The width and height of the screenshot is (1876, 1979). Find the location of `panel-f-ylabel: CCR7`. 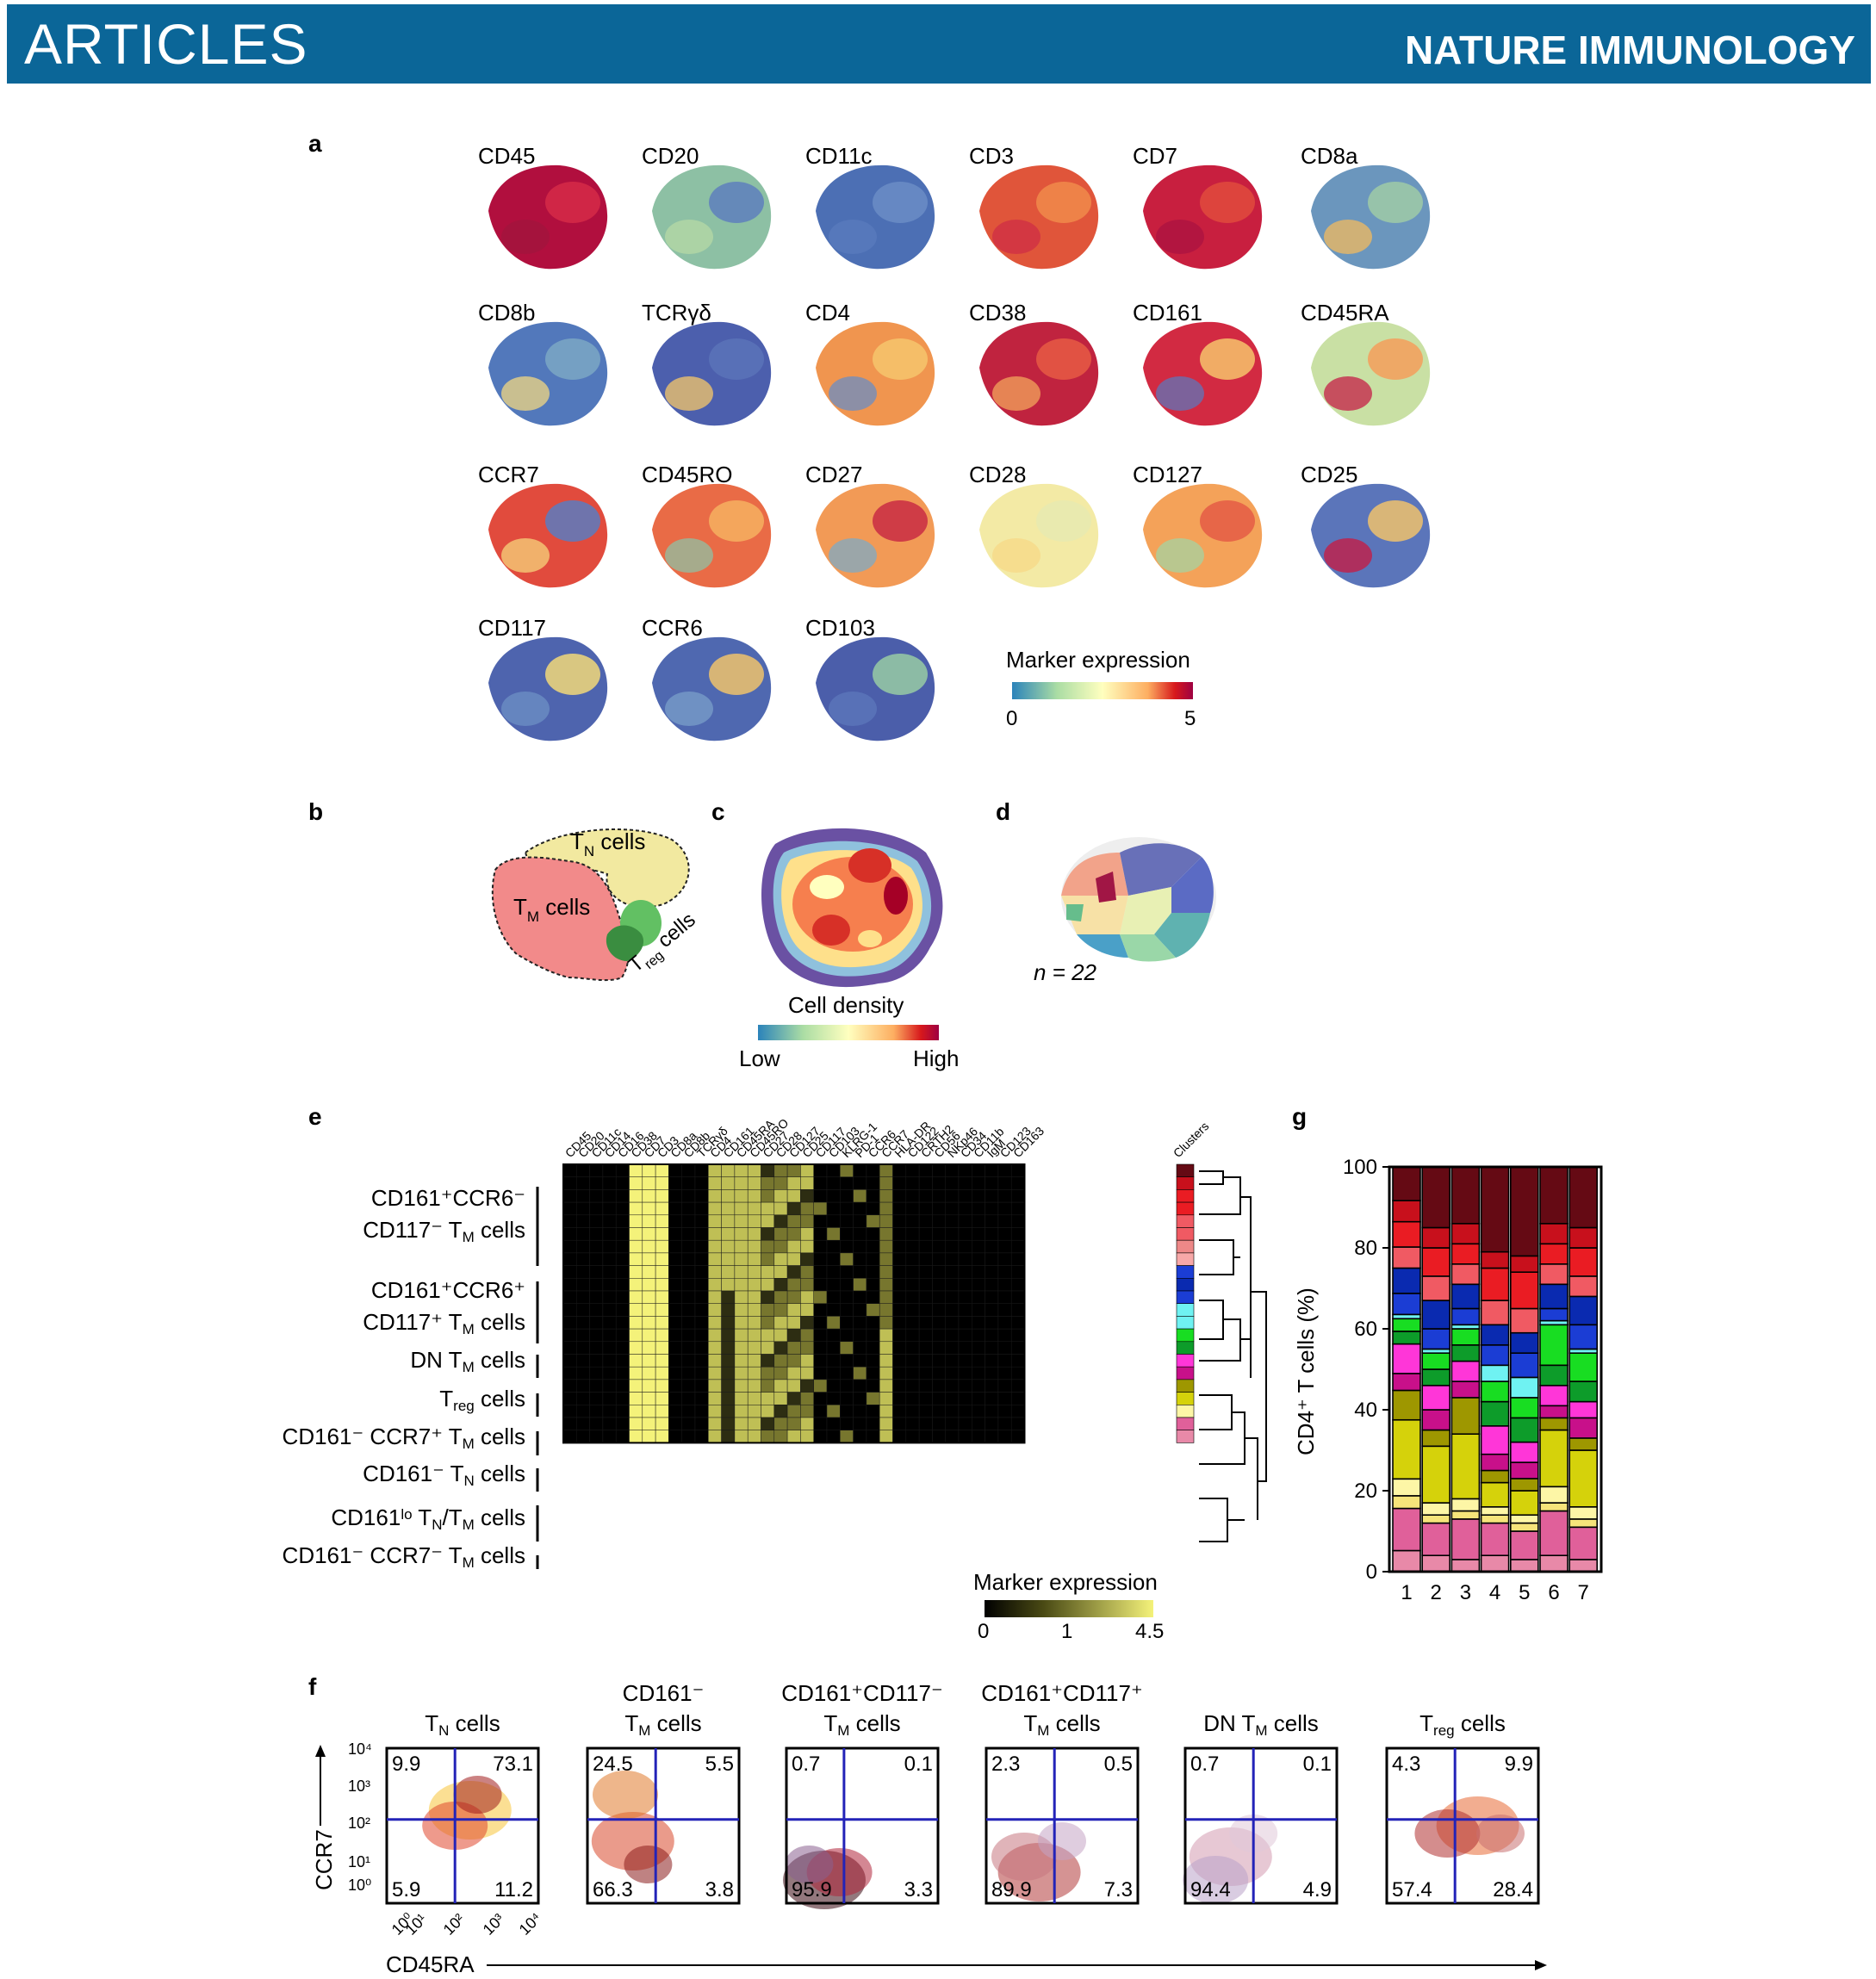

panel-f-ylabel: CCR7 is located at coordinates (324, 1859).